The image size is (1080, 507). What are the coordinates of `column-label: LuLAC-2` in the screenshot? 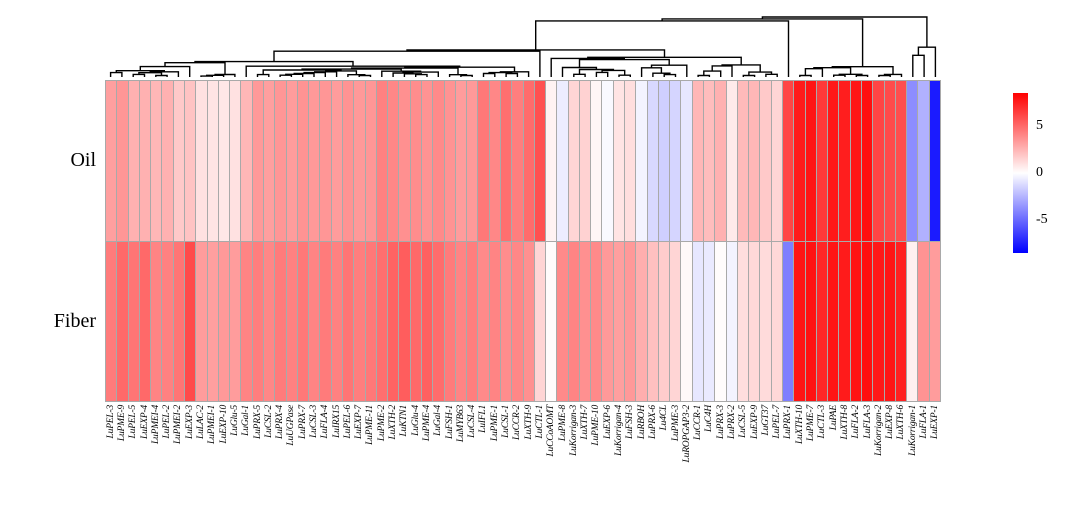 It's located at (201, 422).